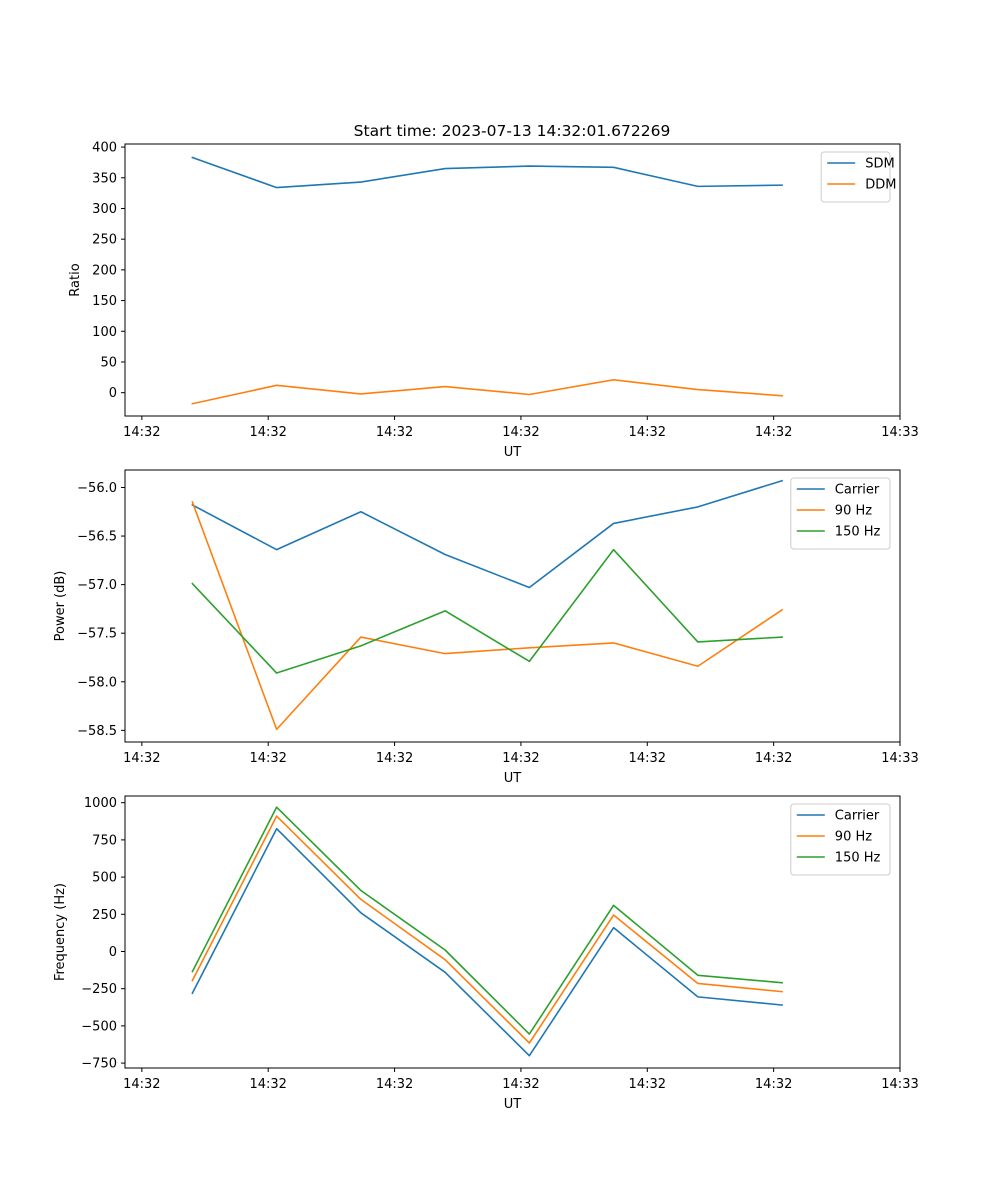  I want to click on power-series-carrier-line, so click(487, 534).